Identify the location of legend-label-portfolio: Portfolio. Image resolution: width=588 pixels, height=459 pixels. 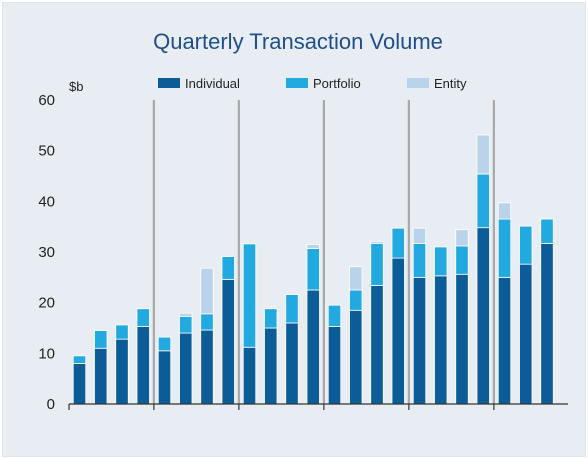
(337, 83).